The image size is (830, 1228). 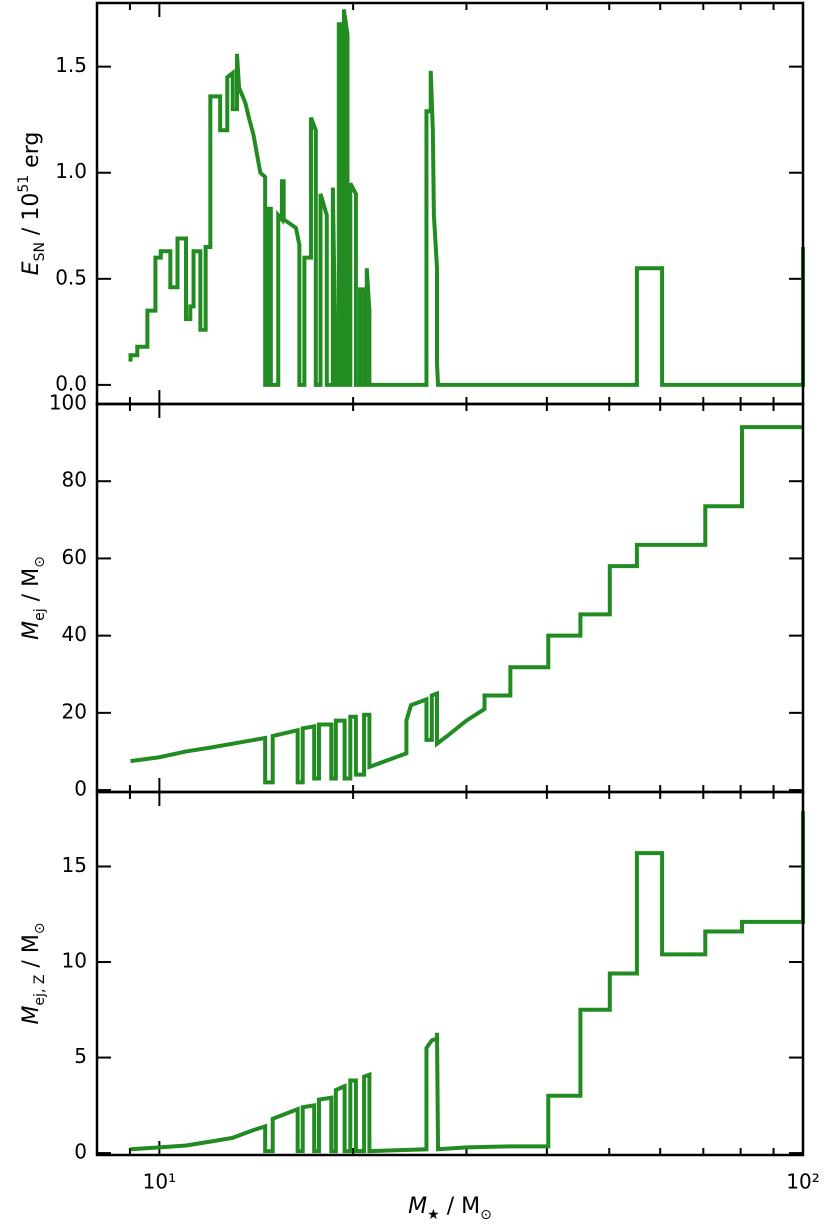 I want to click on y-tick-label: 60, so click(x=74, y=557).